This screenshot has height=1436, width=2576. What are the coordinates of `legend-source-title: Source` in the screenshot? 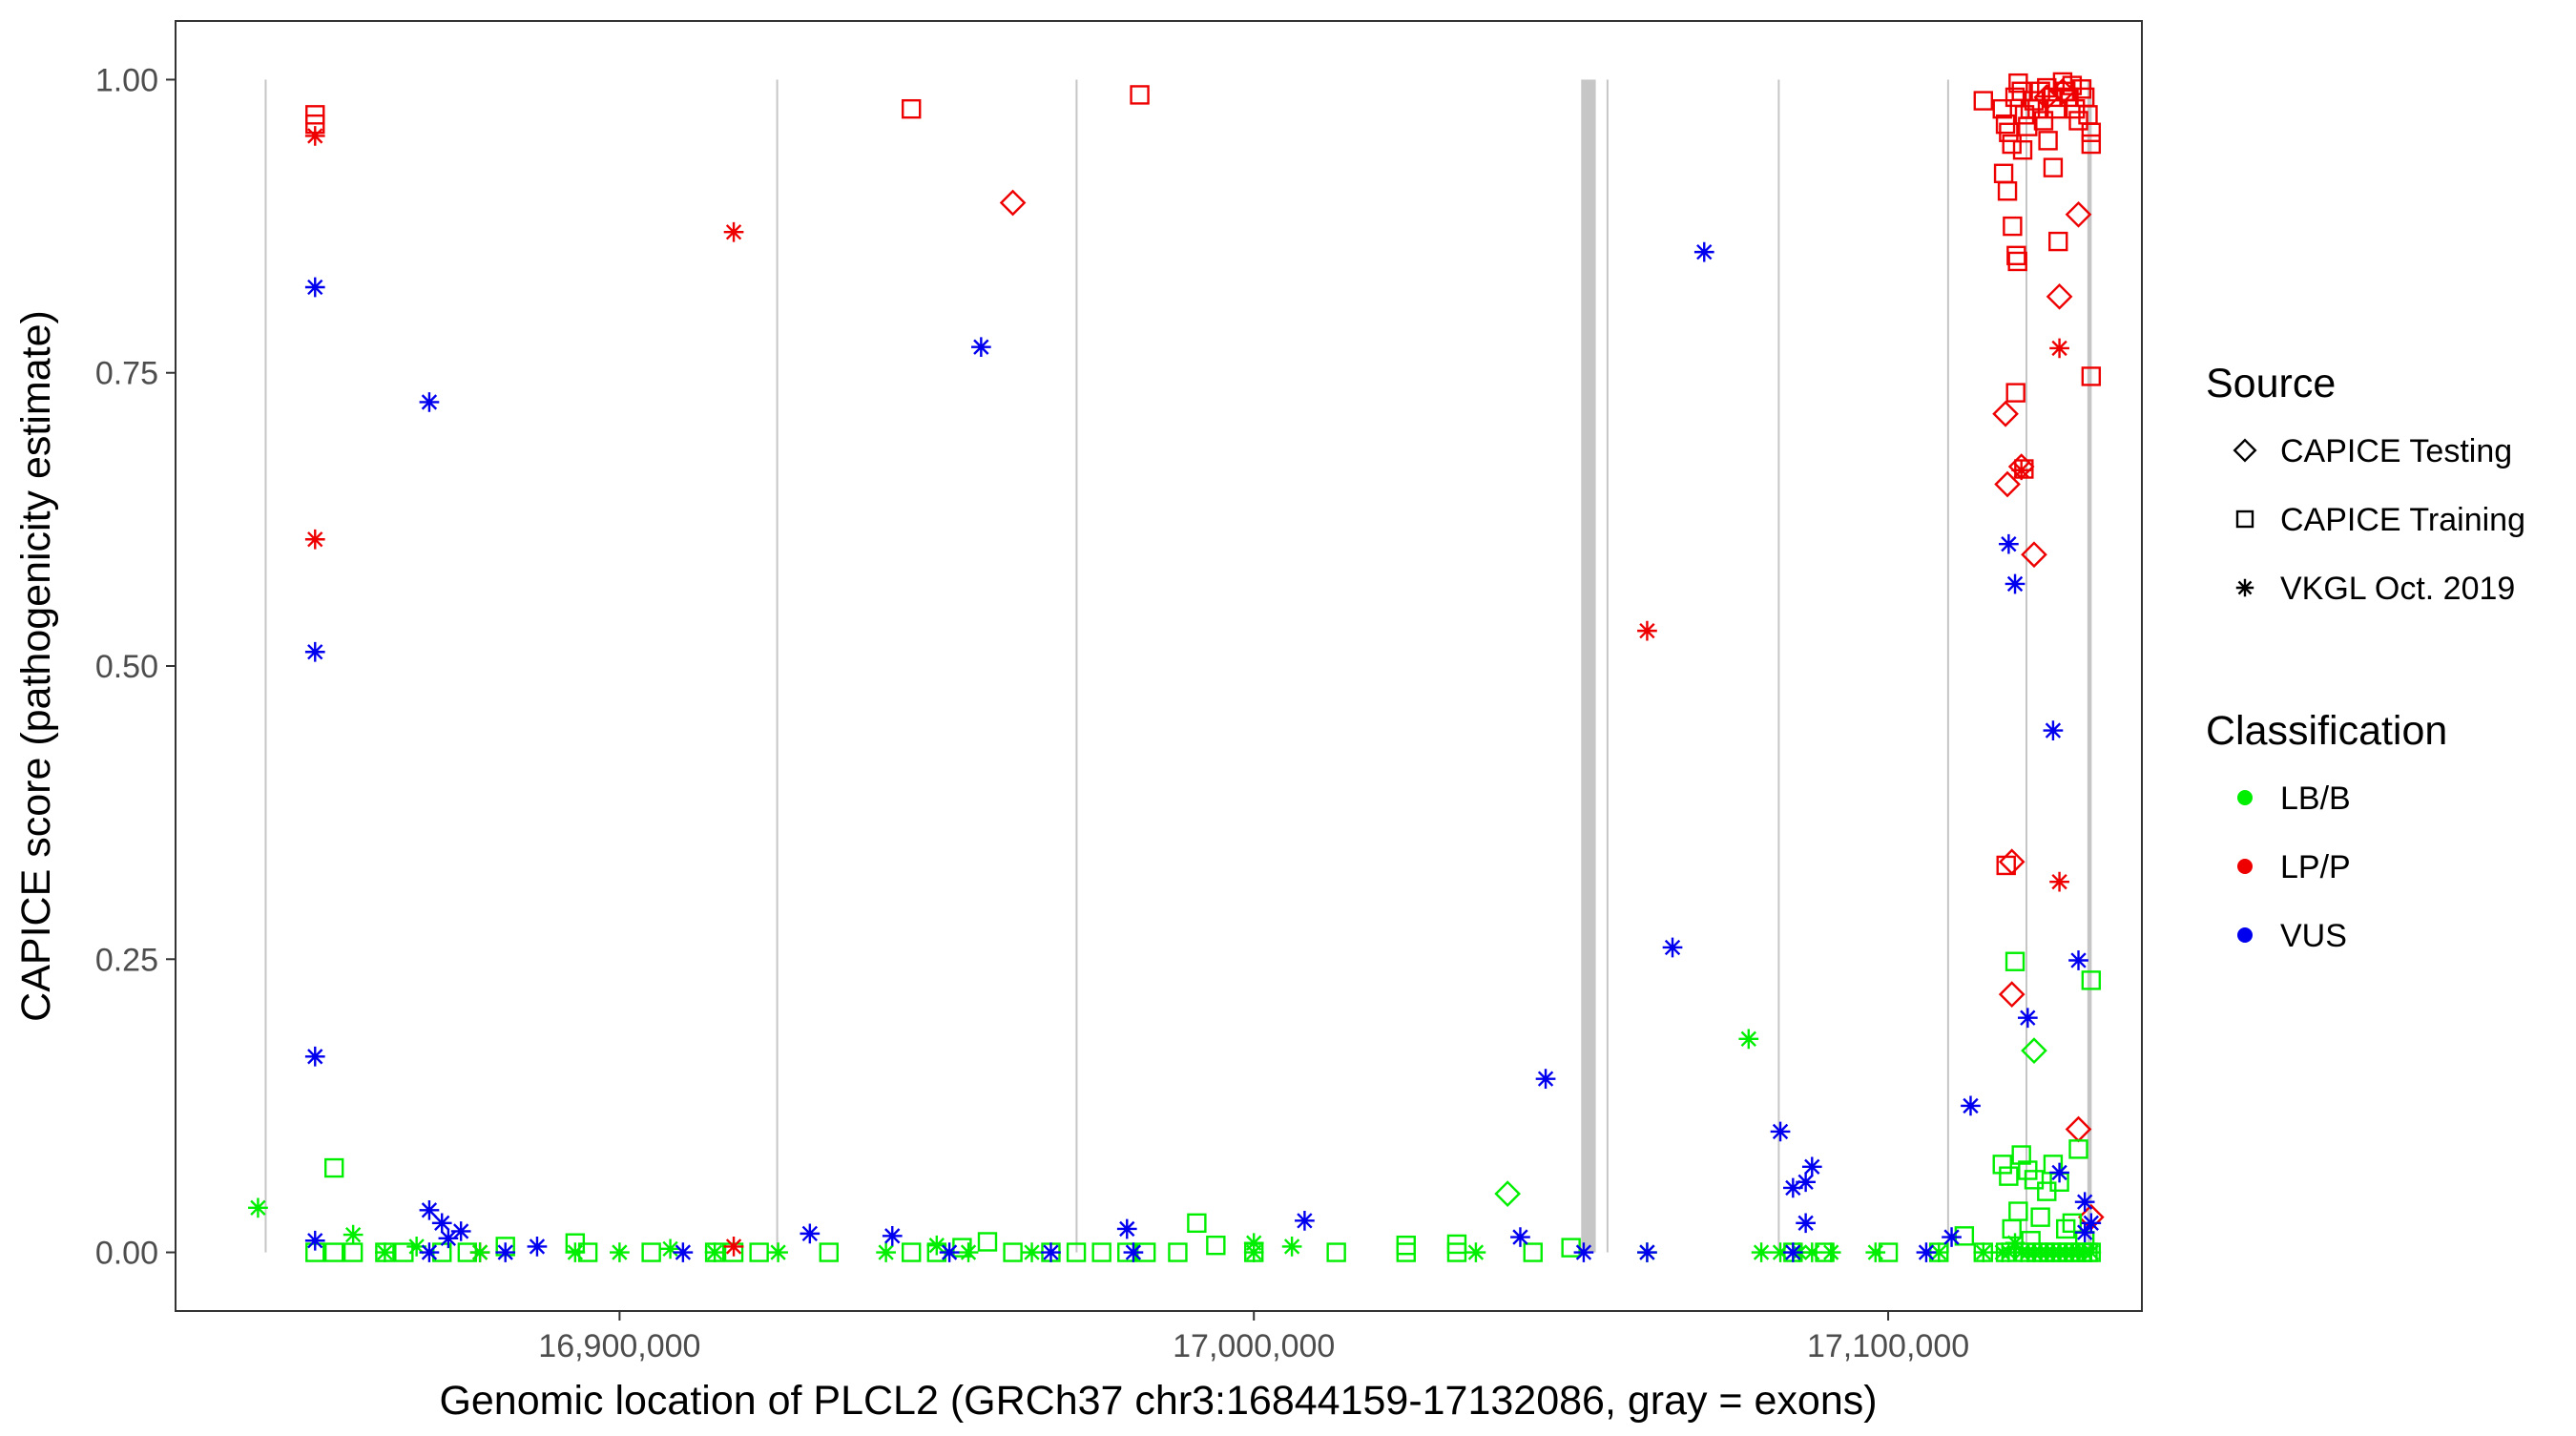 It's located at (2271, 383).